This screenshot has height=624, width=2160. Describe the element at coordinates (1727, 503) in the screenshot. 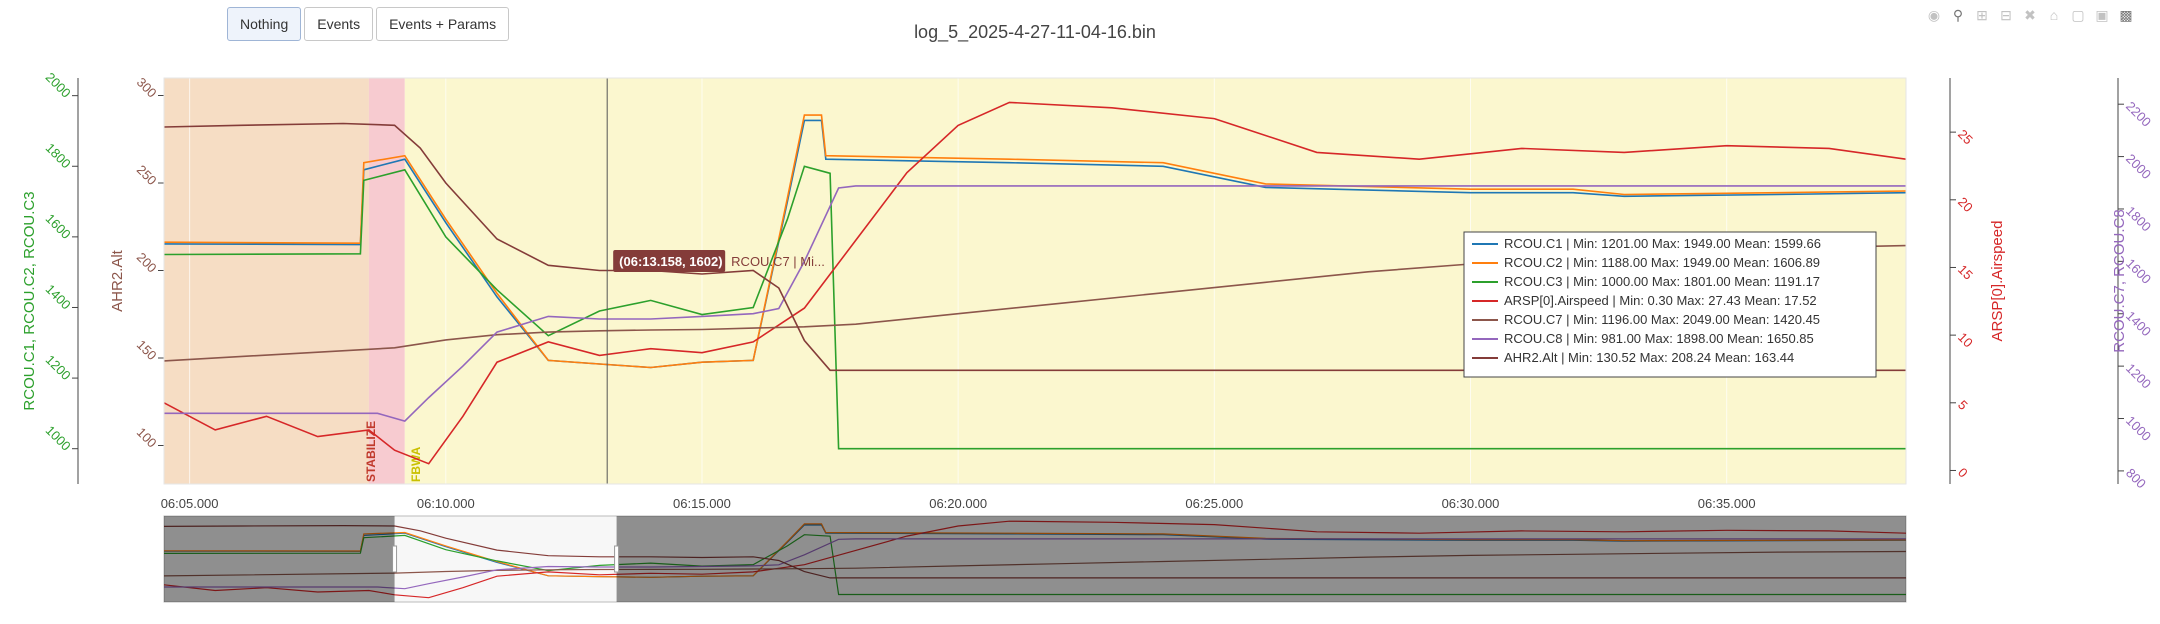

I see `x-tick-label: 06:35.000` at that location.